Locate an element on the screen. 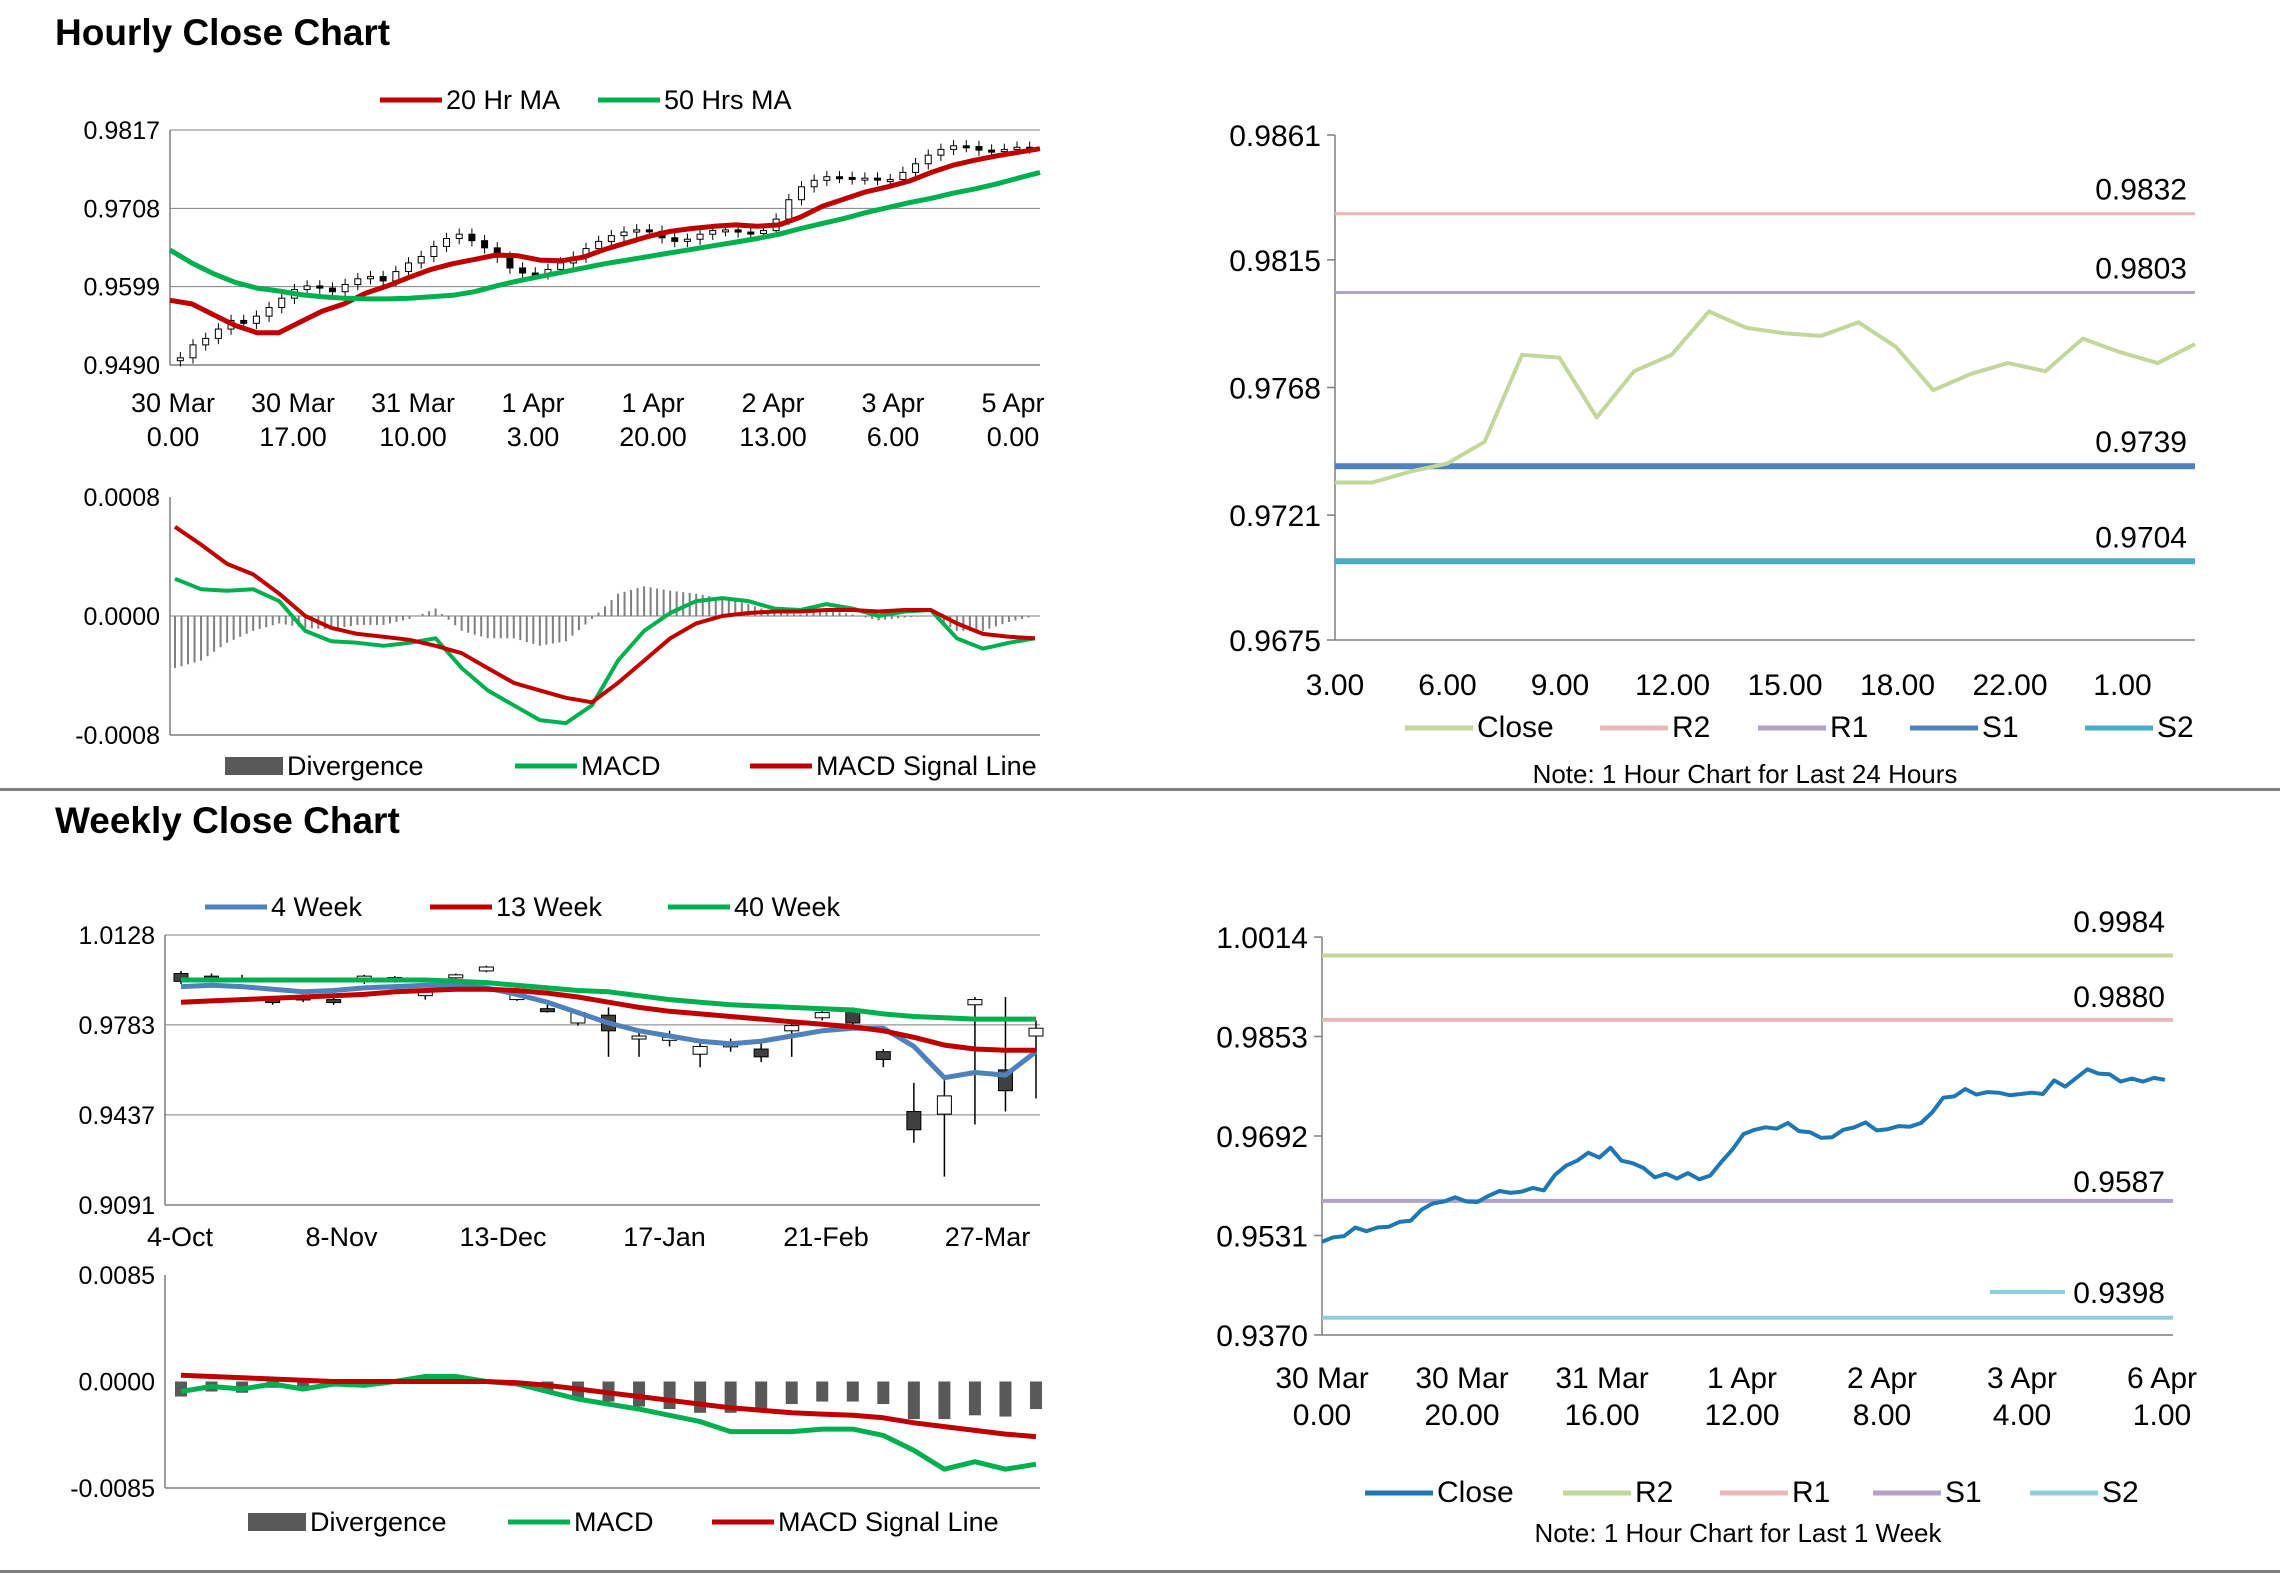 The image size is (2291, 1577). hourly-pivot-r2-label: 0.9832 is located at coordinates (2141, 190).